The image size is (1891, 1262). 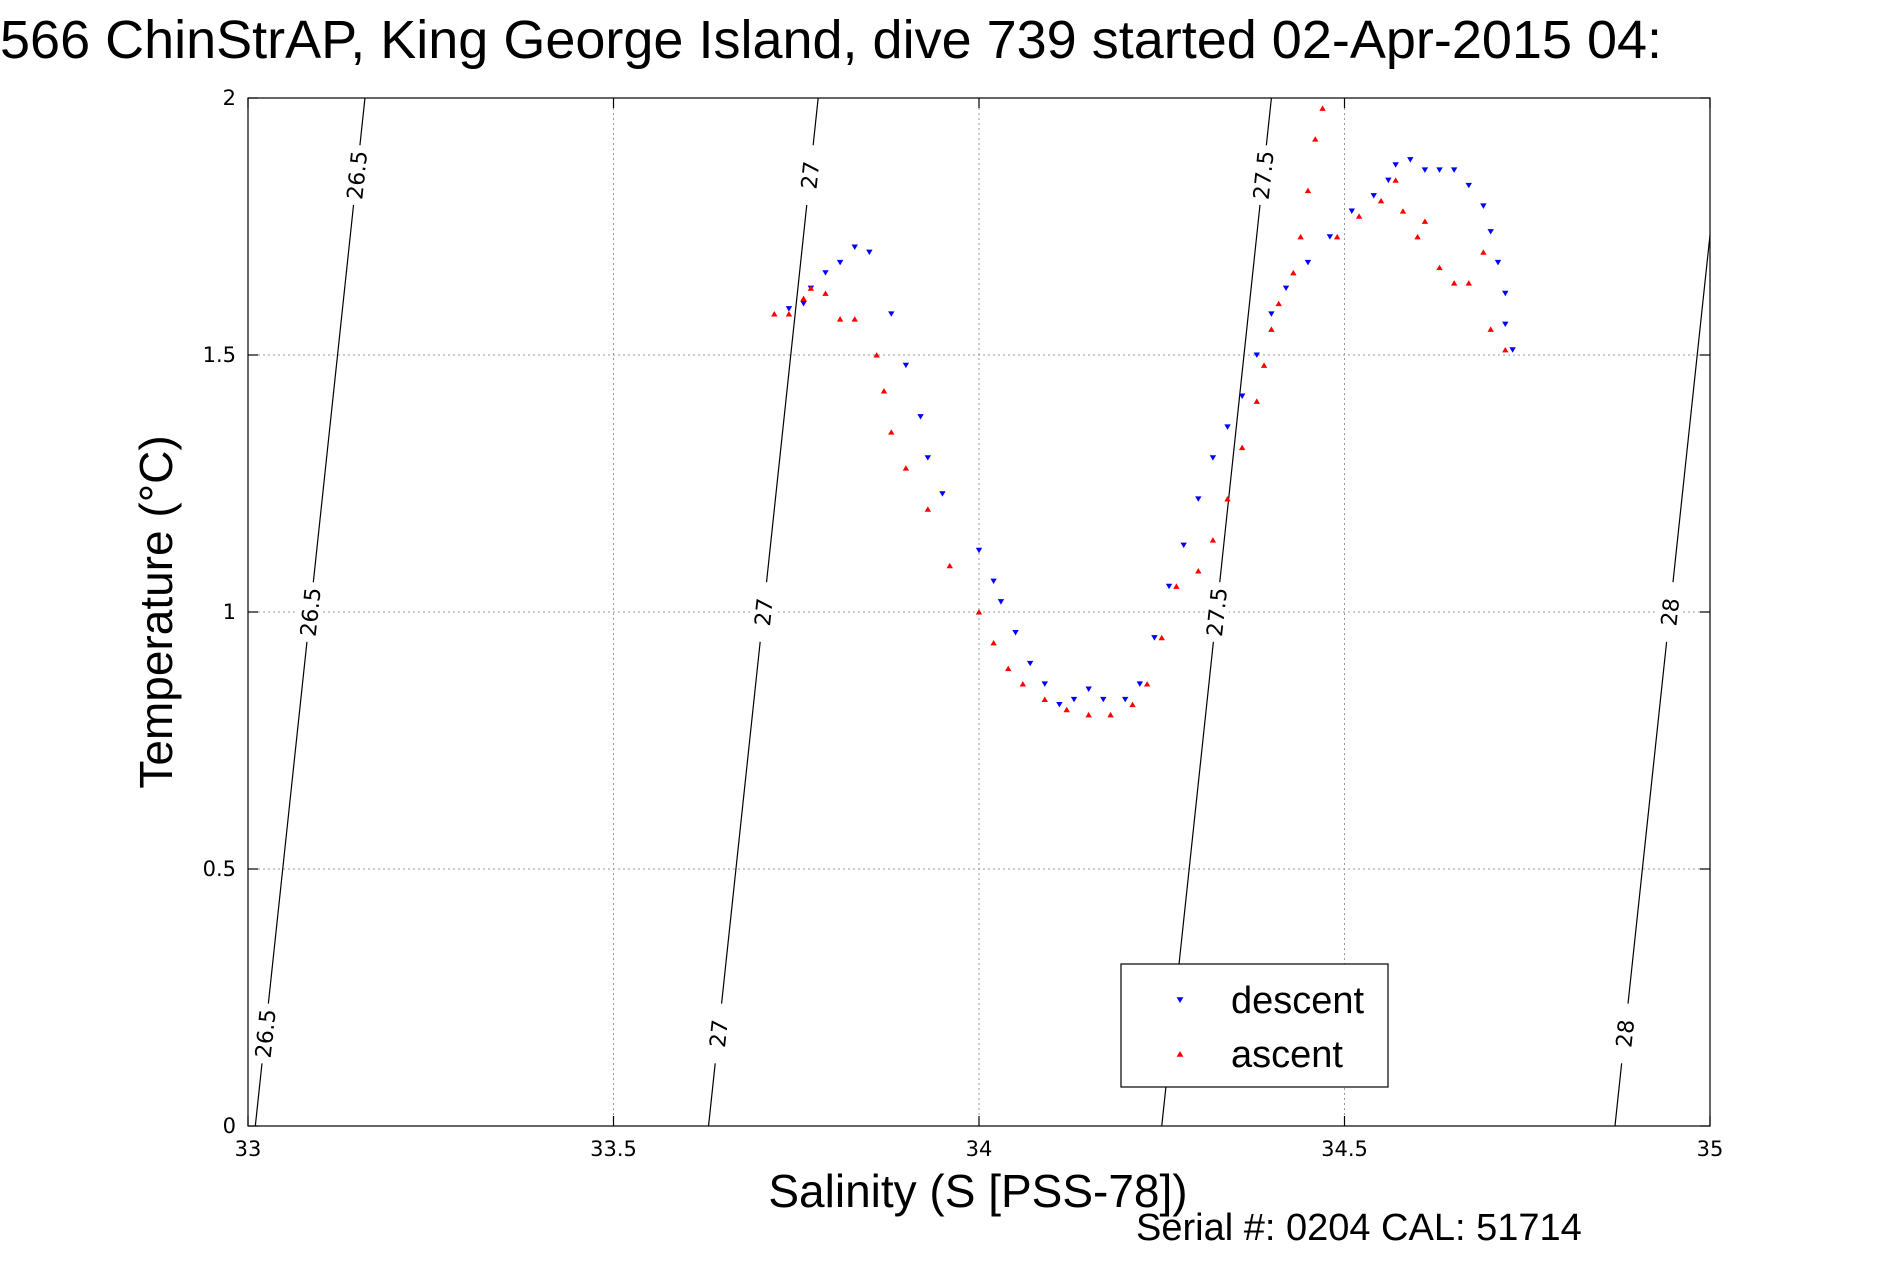 What do you see at coordinates (1344, 1149) in the screenshot?
I see `x-tick-label: 34.5` at bounding box center [1344, 1149].